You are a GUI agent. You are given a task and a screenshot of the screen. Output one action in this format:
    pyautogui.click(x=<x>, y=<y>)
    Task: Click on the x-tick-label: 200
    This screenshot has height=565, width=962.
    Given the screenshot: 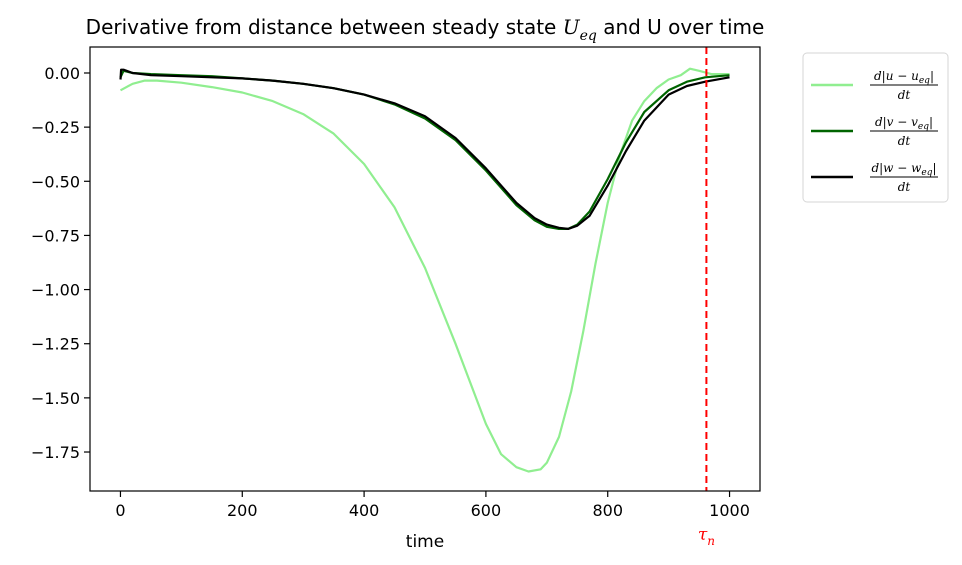 What is the action you would take?
    pyautogui.click(x=242, y=510)
    